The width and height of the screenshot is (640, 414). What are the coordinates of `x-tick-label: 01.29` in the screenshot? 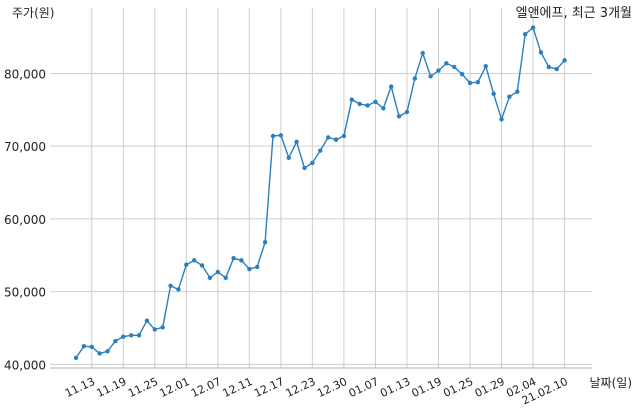 It's located at (490, 387).